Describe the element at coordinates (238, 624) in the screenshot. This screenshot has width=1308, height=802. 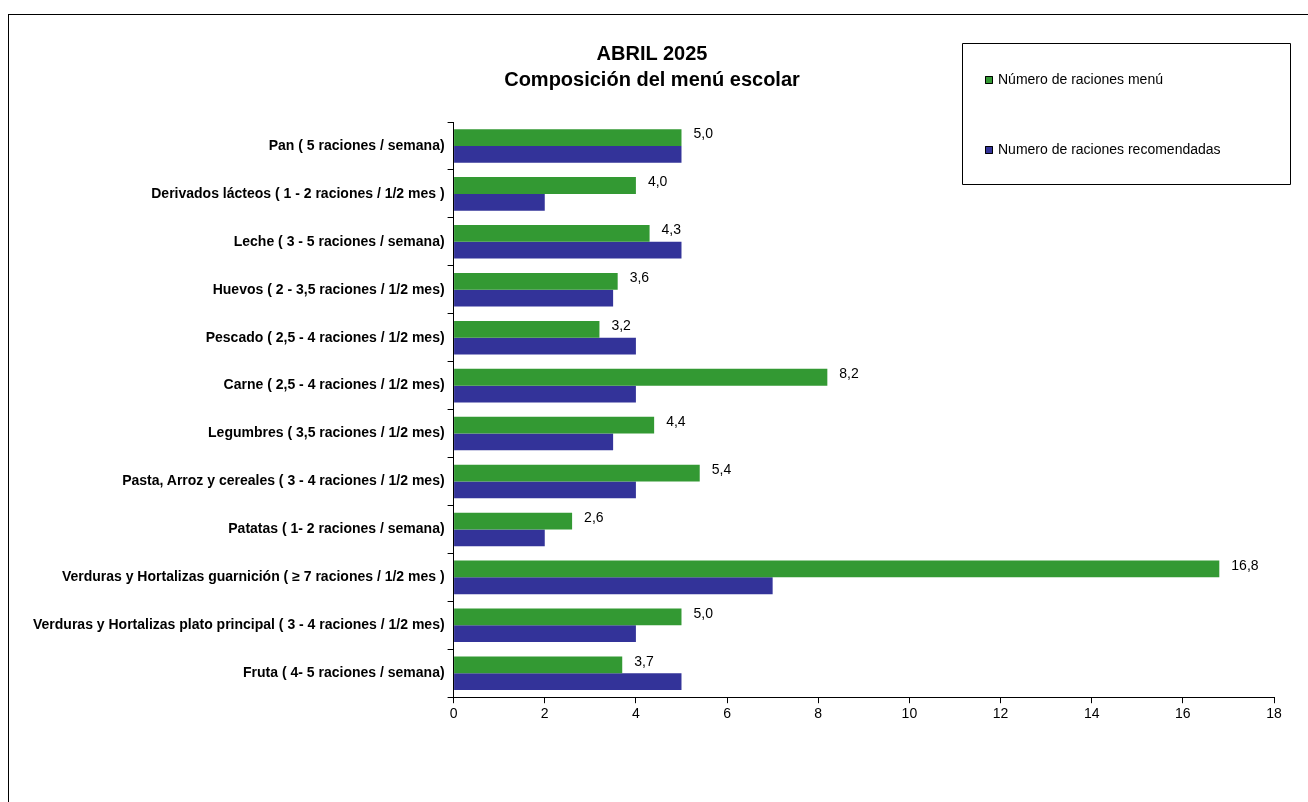
I see `y-tick-label: Verduras y Hortalizas plato principal ( 3 - 4 raciones / 1/2 mes)` at that location.